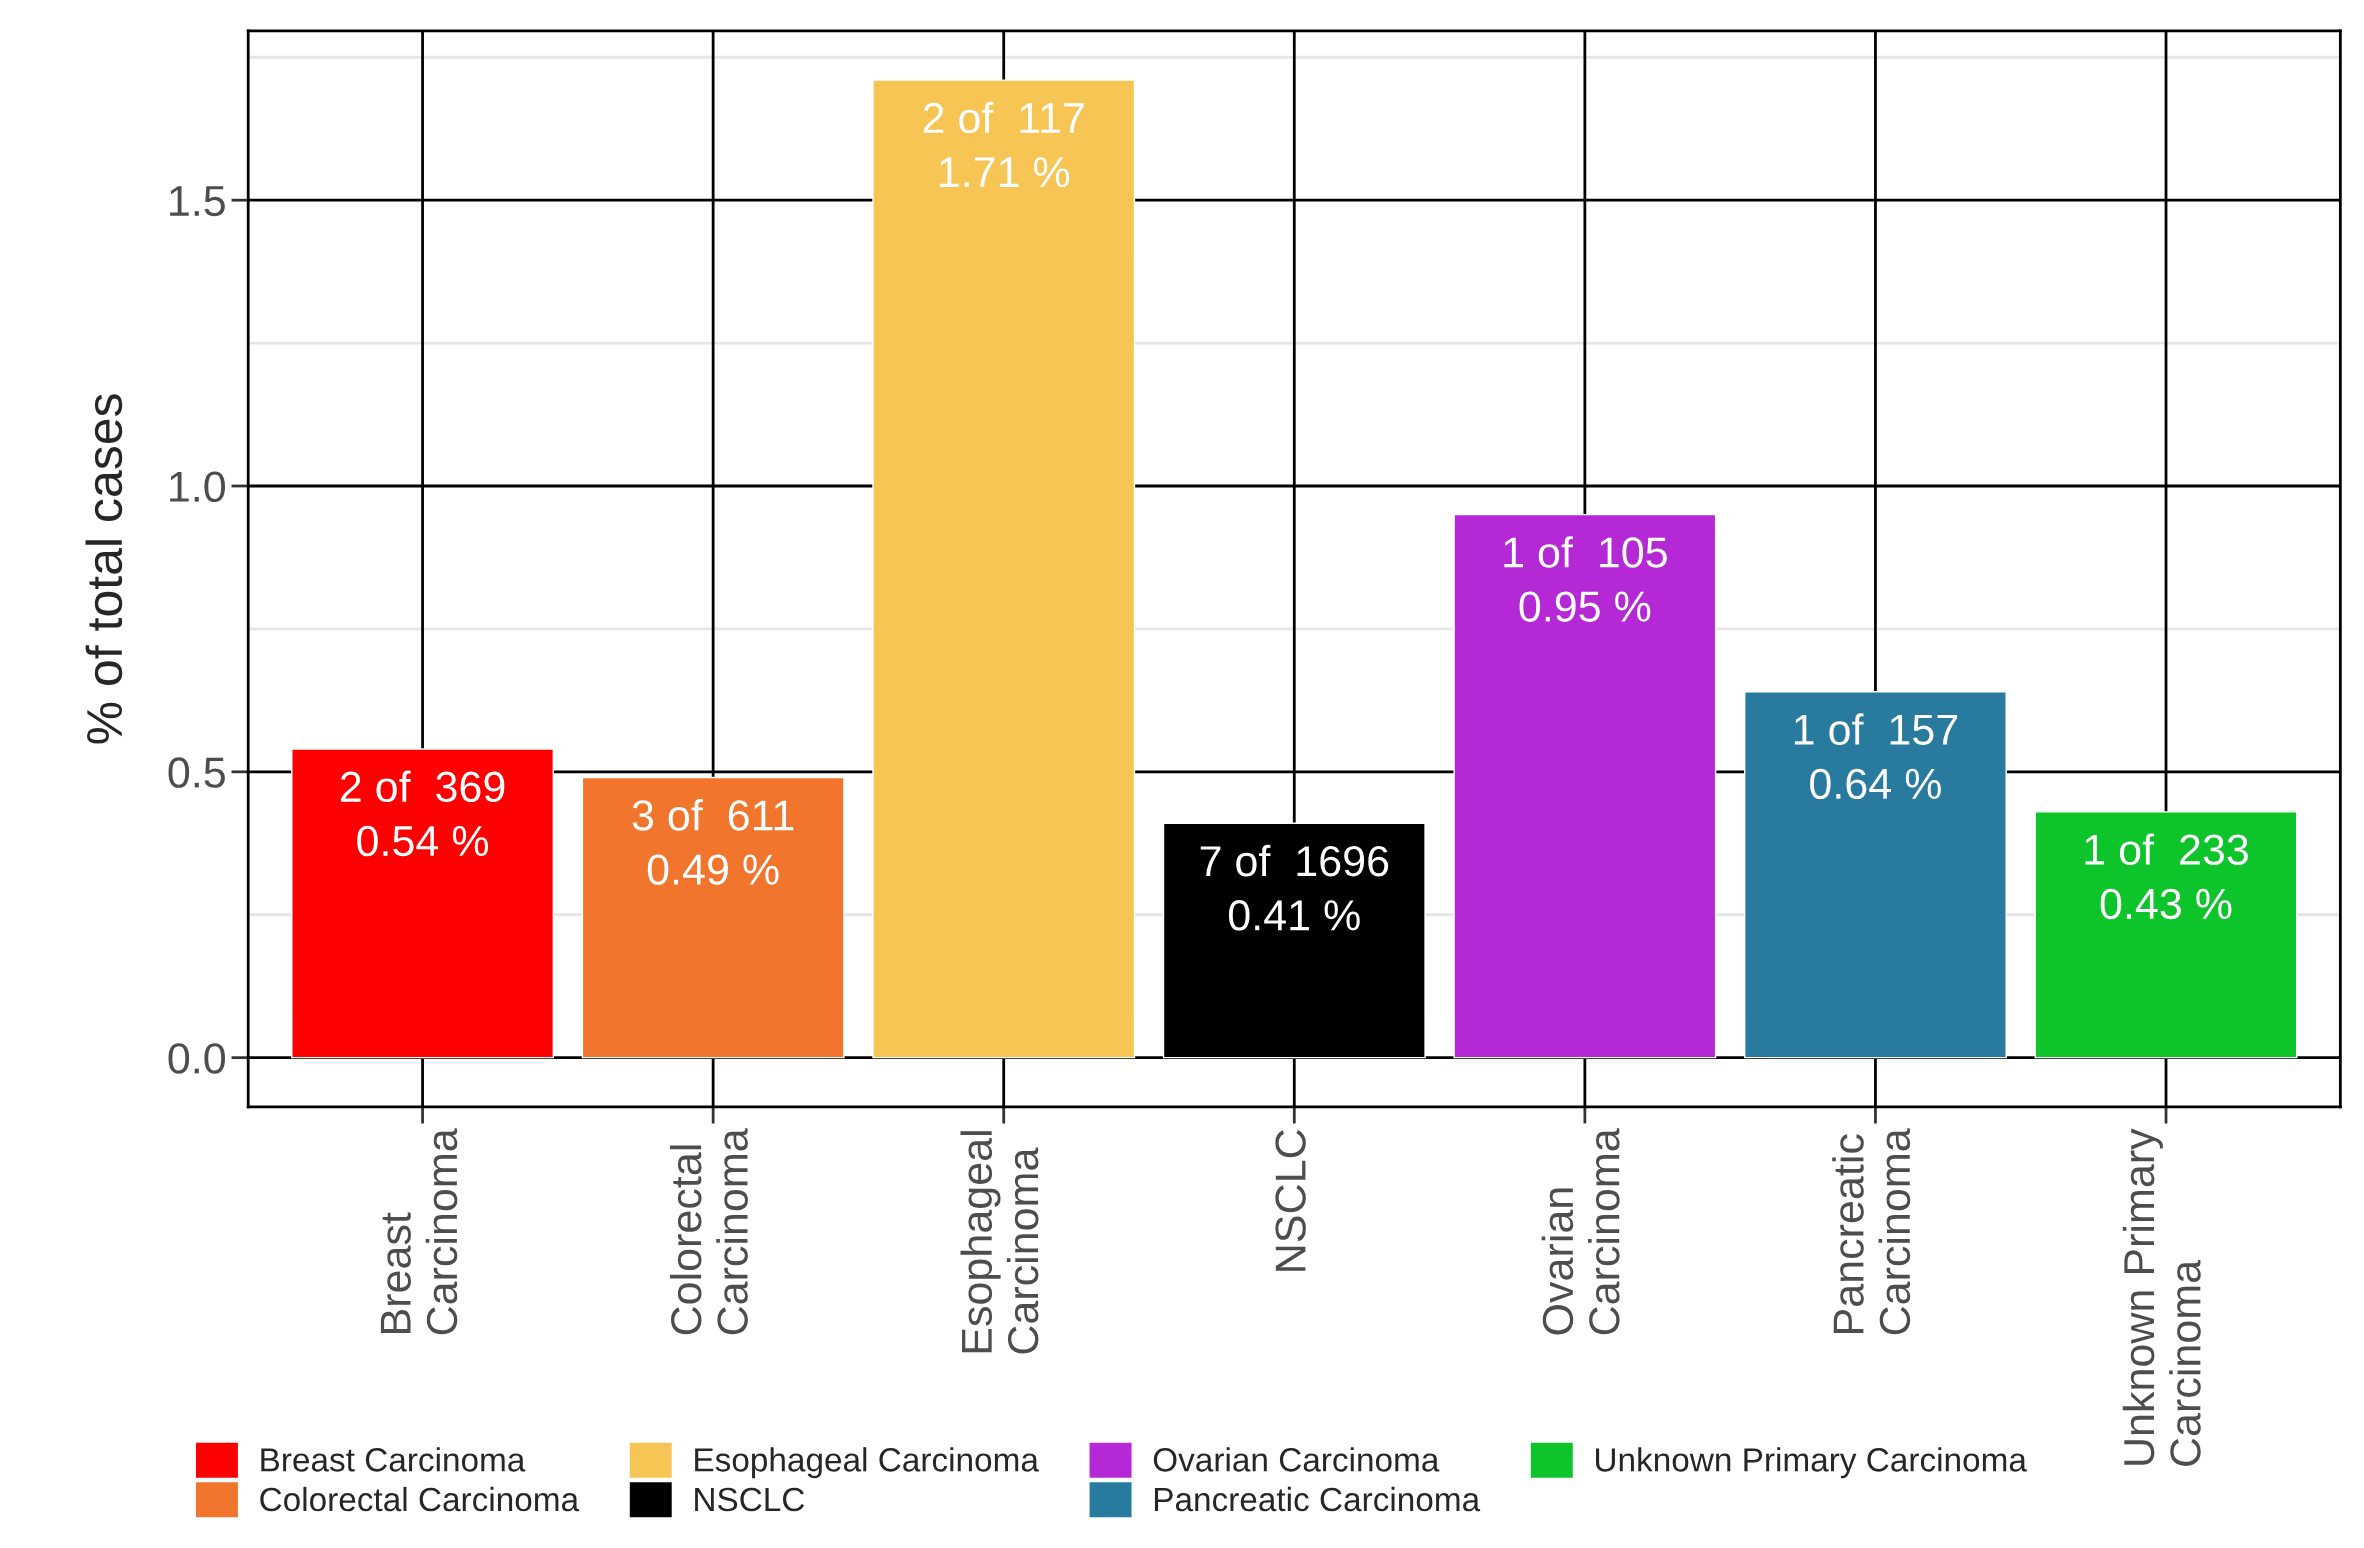  What do you see at coordinates (1811, 1463) in the screenshot?
I see `legend-label: Unknown Primary Carcinoma` at bounding box center [1811, 1463].